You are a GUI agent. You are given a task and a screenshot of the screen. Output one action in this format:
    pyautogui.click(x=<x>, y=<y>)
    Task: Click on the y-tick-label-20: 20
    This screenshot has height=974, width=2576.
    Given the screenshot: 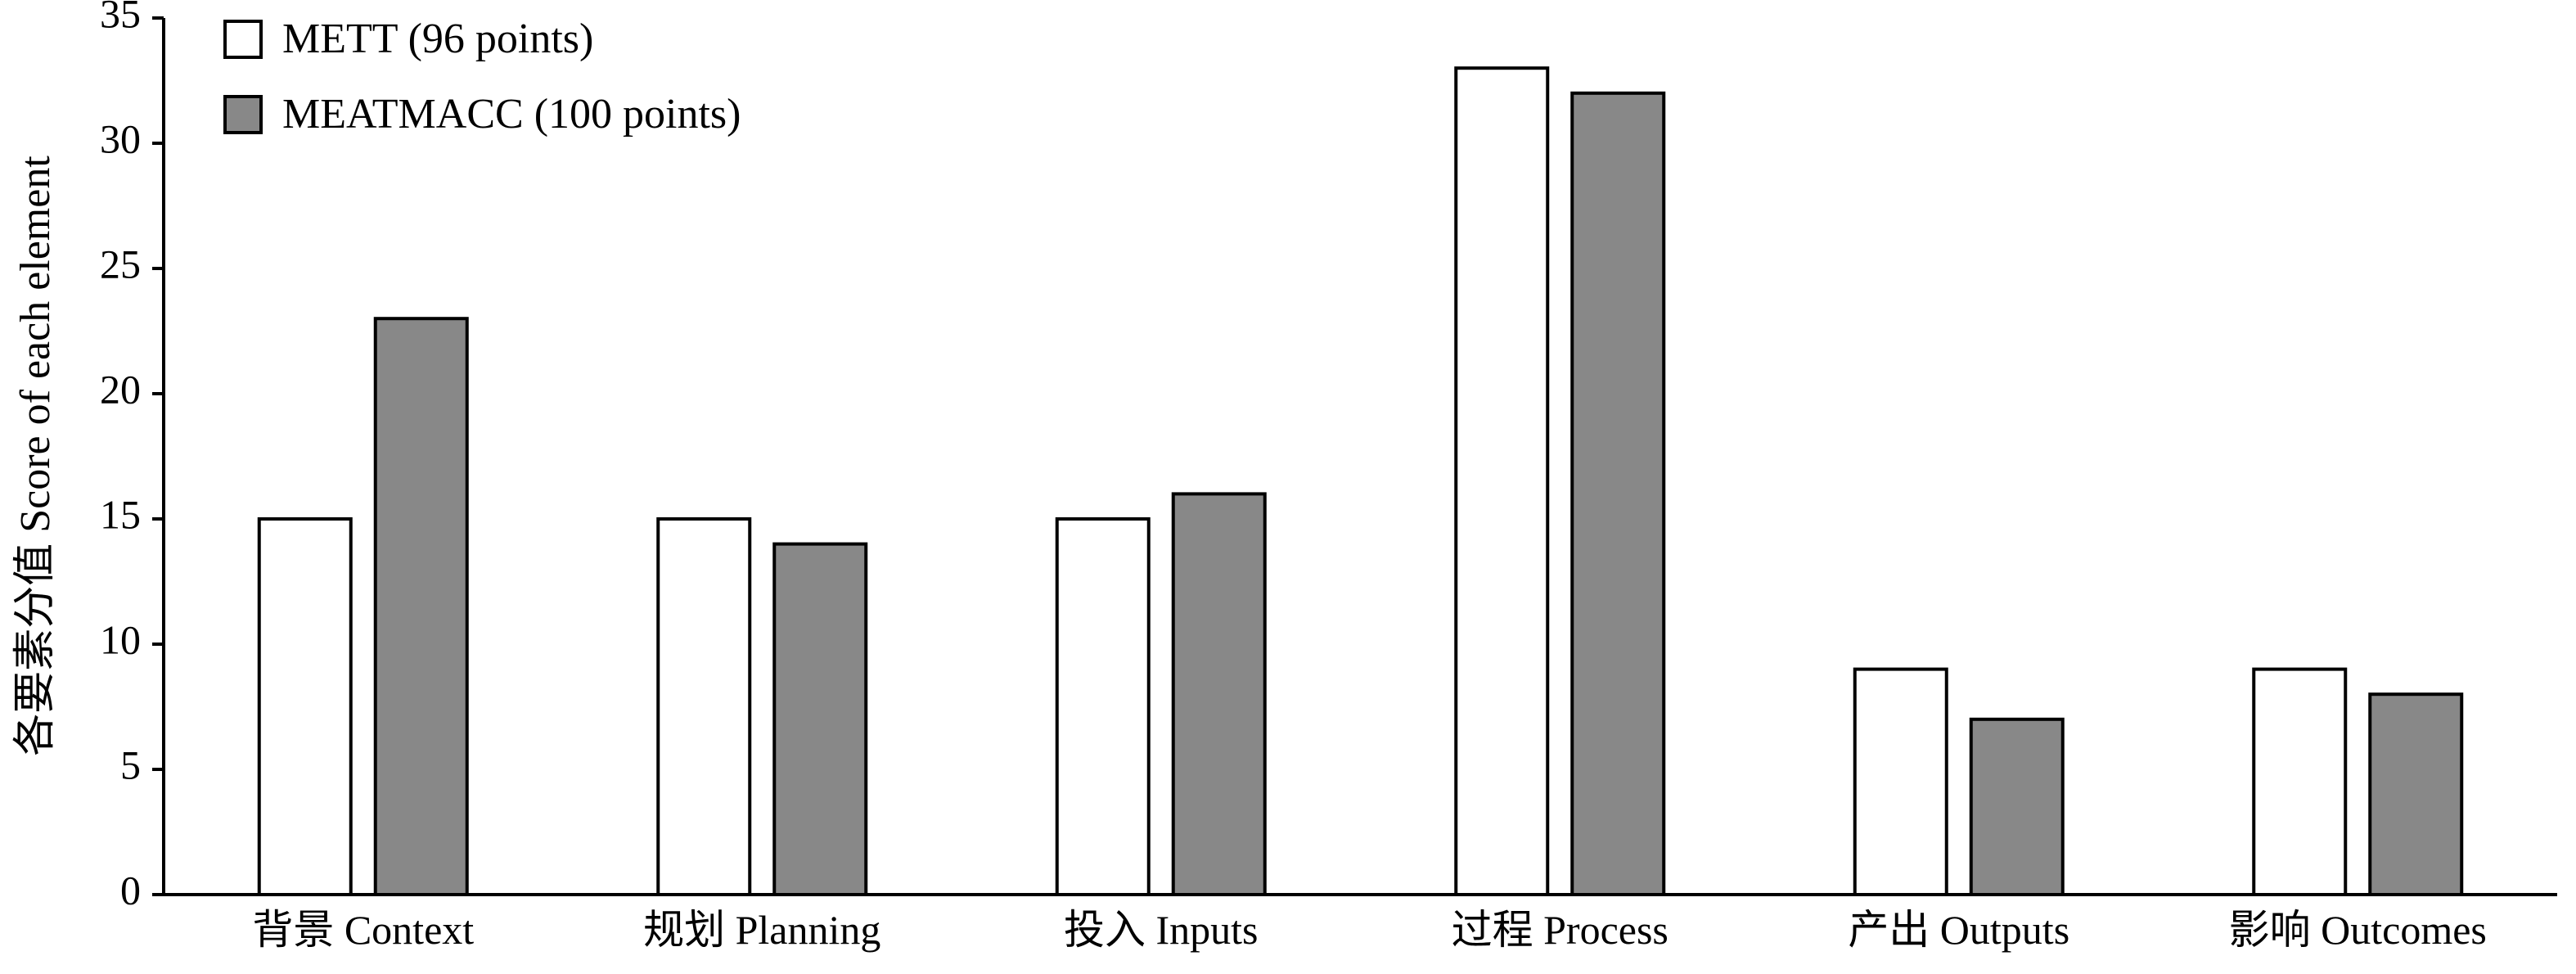 What is the action you would take?
    pyautogui.click(x=121, y=389)
    